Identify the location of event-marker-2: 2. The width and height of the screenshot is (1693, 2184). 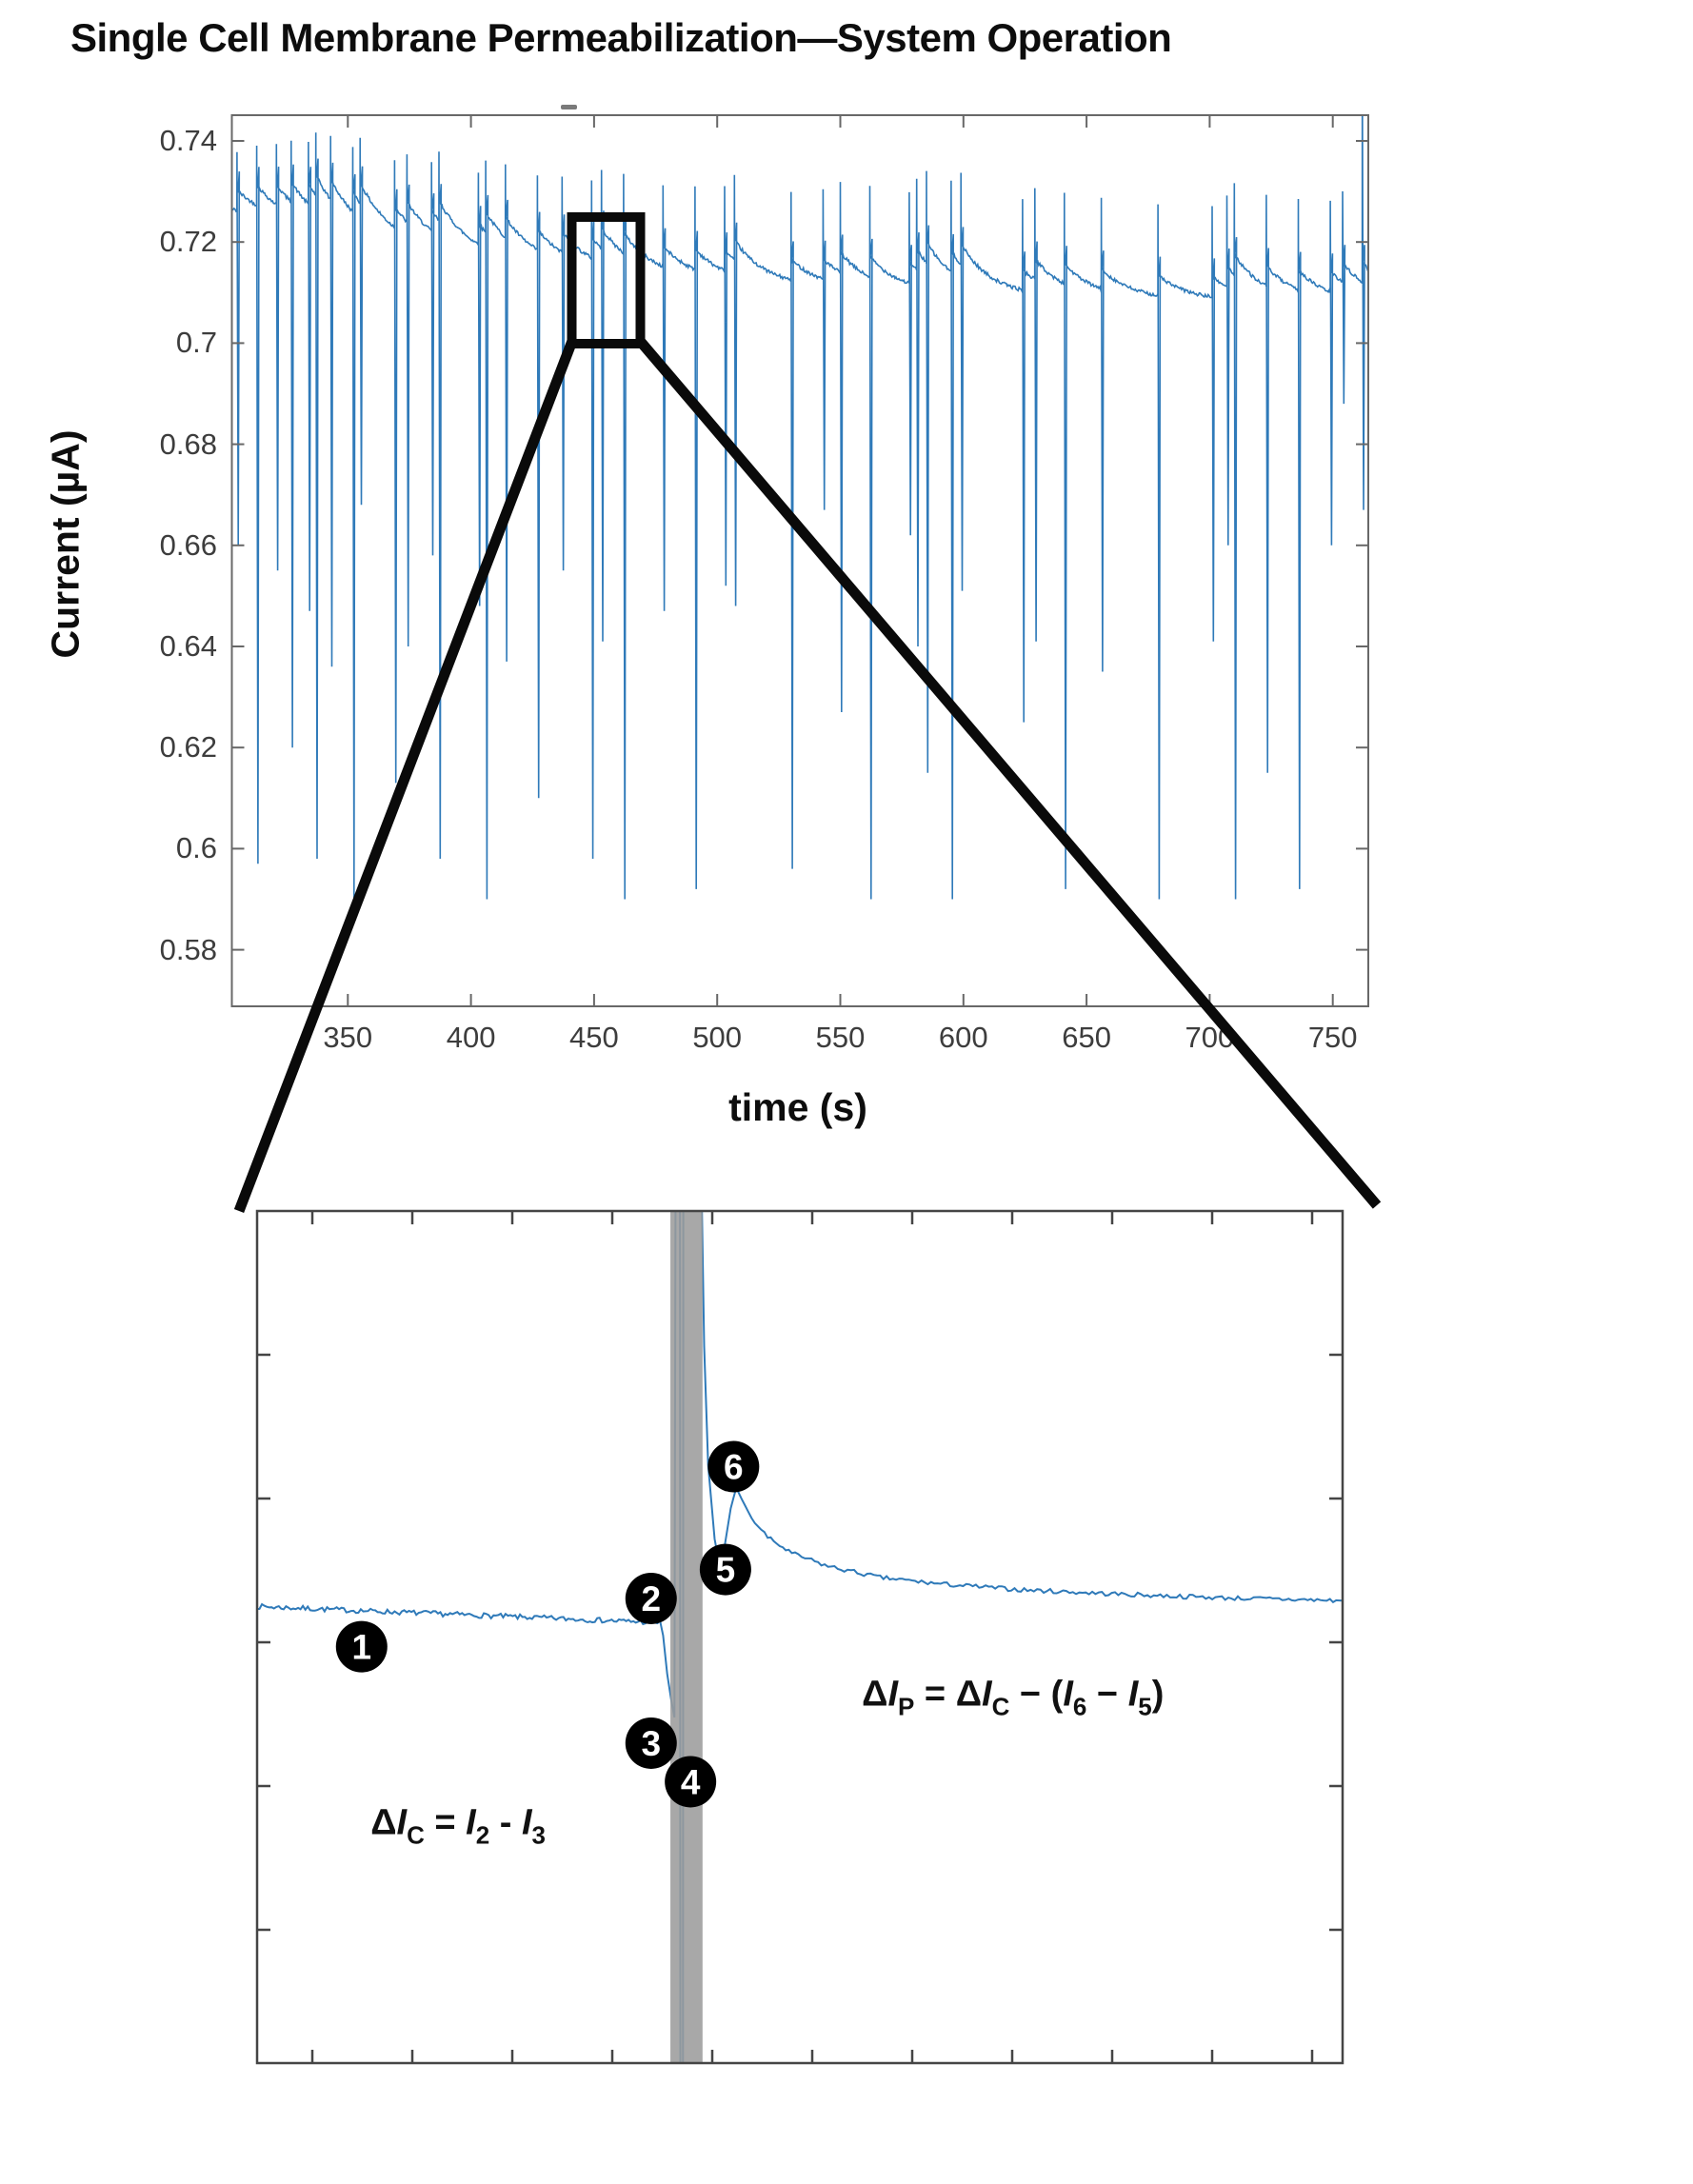
(651, 1598).